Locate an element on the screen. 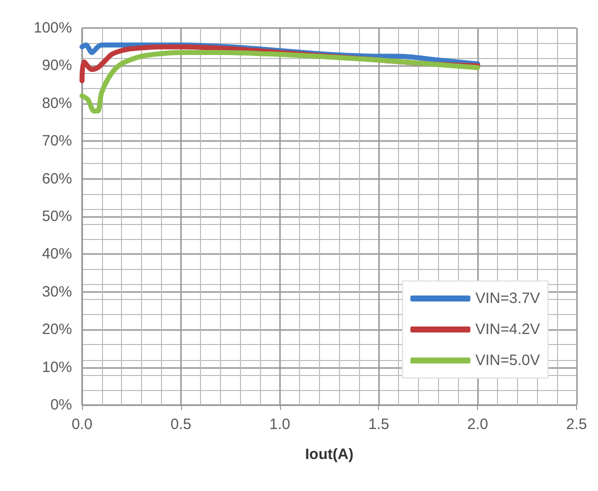 This screenshot has width=598, height=491. legend-label: VIN=4.2V is located at coordinates (507, 329).